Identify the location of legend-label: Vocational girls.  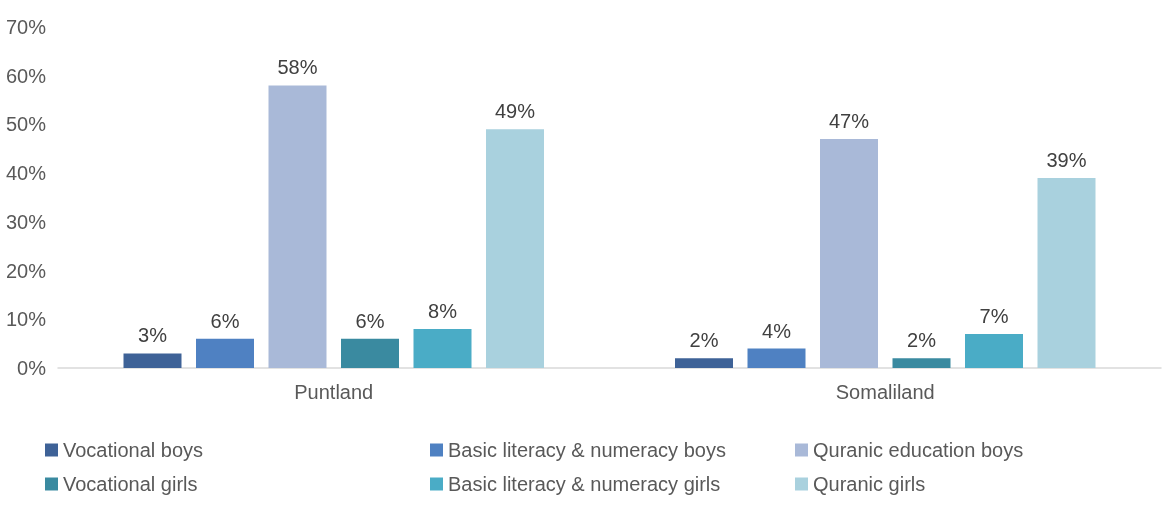
(130, 484).